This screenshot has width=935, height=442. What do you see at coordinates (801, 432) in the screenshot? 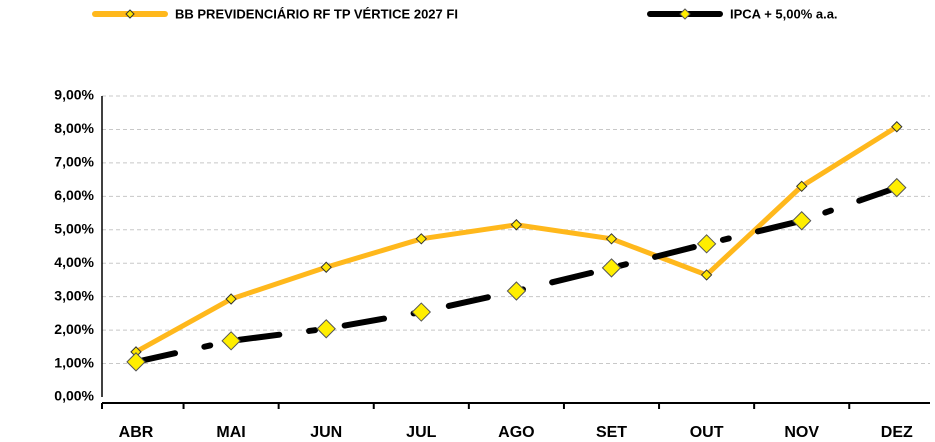
I see `x-tick-label: NOV` at bounding box center [801, 432].